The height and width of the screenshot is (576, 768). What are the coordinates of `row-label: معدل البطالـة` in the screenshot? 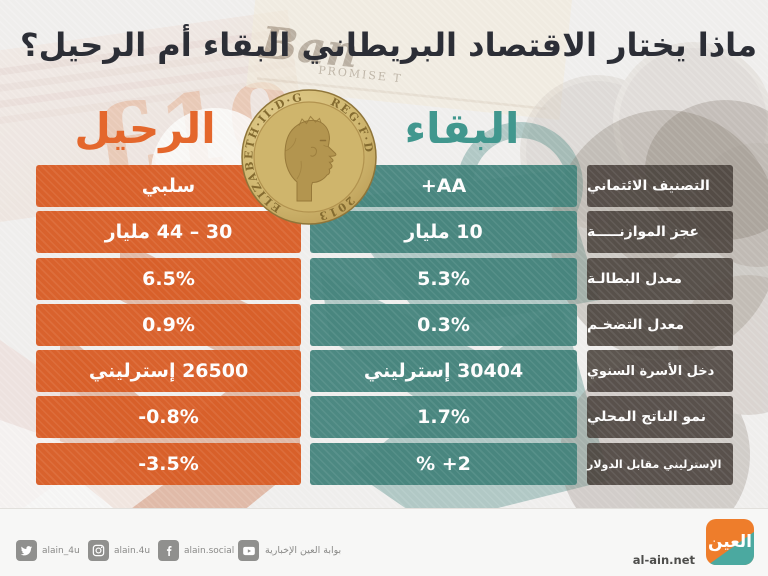 It's located at (660, 279).